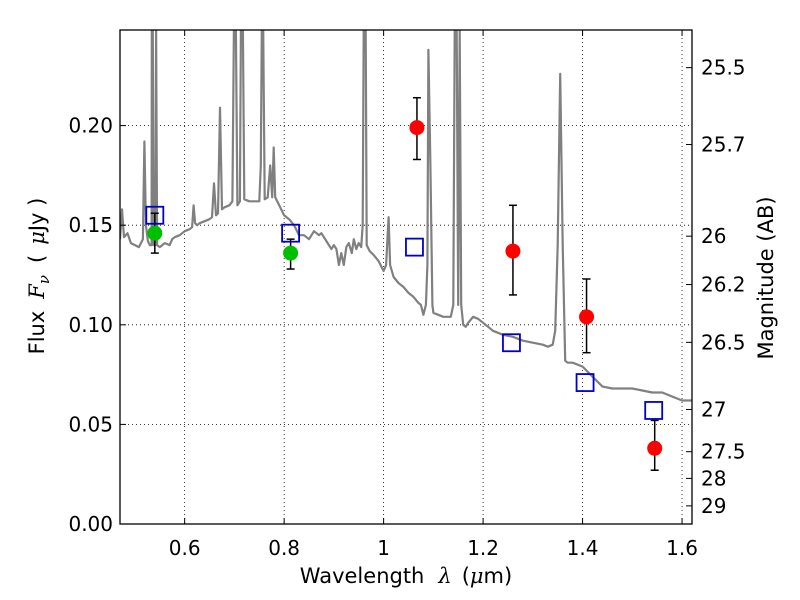 This screenshot has height=600, width=800. I want to click on x-tick-label: 1.2, so click(483, 548).